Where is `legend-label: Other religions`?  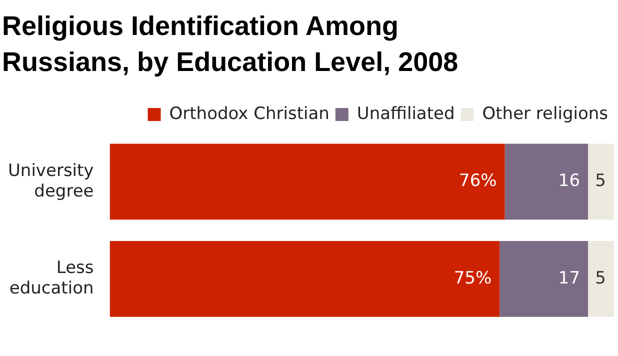
legend-label: Other religions is located at coordinates (545, 114).